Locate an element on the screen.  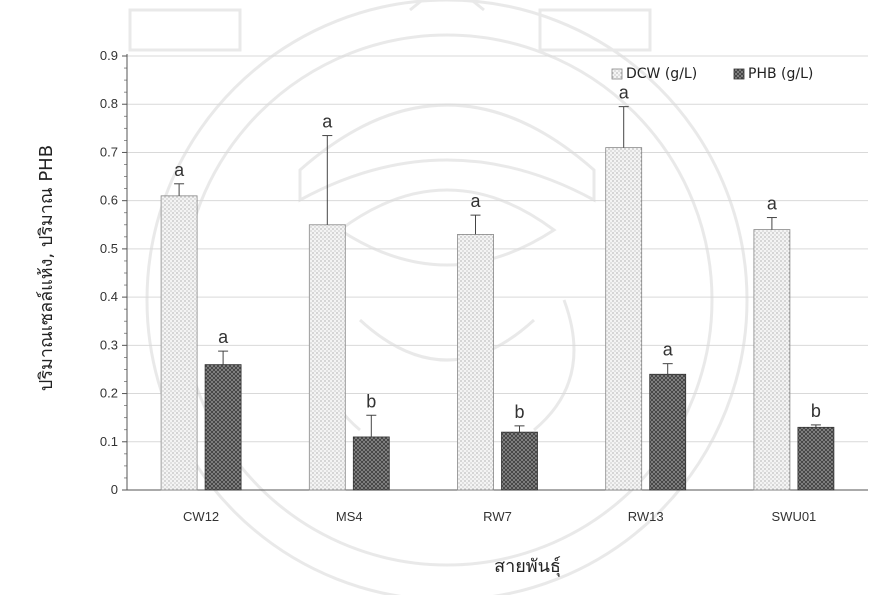
legend-label: PHB (g/L) is located at coordinates (780, 74).